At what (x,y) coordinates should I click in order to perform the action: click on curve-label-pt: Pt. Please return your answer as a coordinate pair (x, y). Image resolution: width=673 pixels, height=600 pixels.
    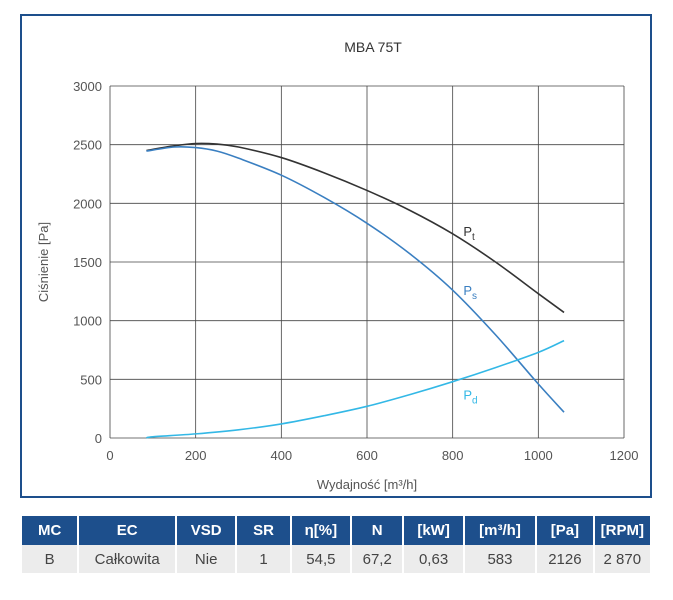
    Looking at the image, I should click on (469, 233).